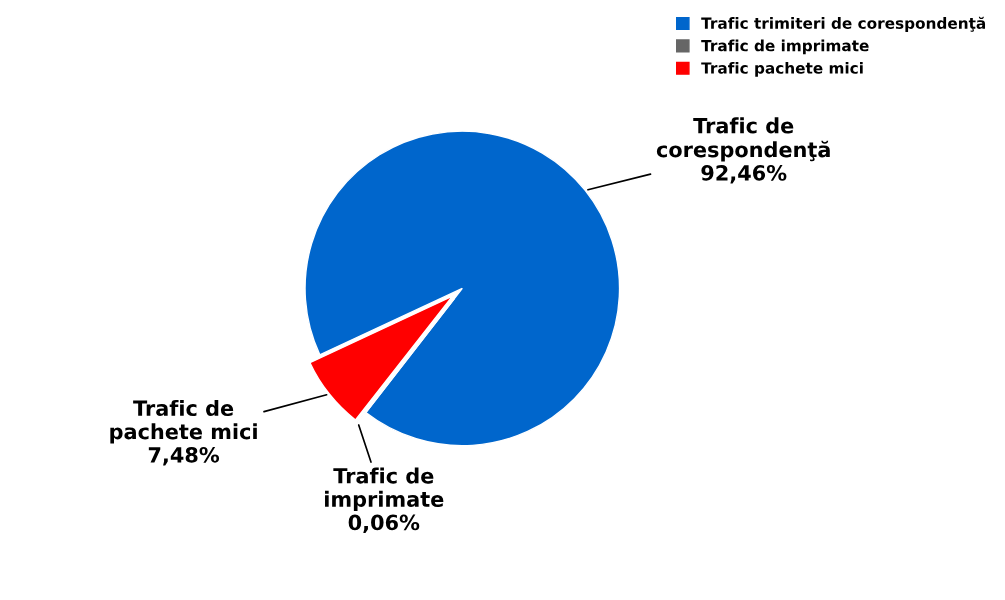 Image resolution: width=1005 pixels, height=600 pixels. What do you see at coordinates (782, 69) in the screenshot?
I see `legend-label: Trafic pachete mici` at bounding box center [782, 69].